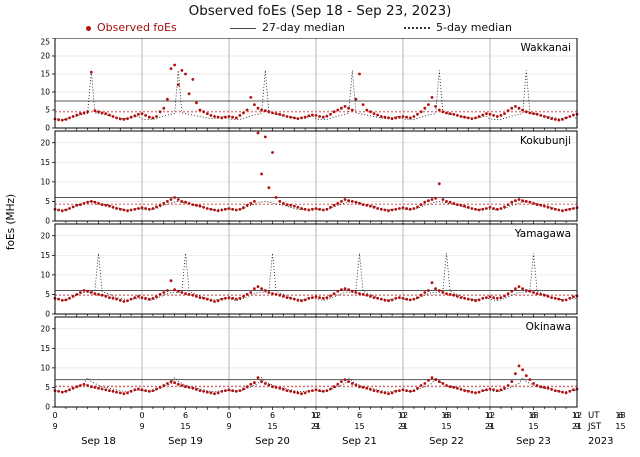 This screenshot has width=640, height=457. Describe the element at coordinates (98, 441) in the screenshot. I see `date-label: Sep 18` at that location.